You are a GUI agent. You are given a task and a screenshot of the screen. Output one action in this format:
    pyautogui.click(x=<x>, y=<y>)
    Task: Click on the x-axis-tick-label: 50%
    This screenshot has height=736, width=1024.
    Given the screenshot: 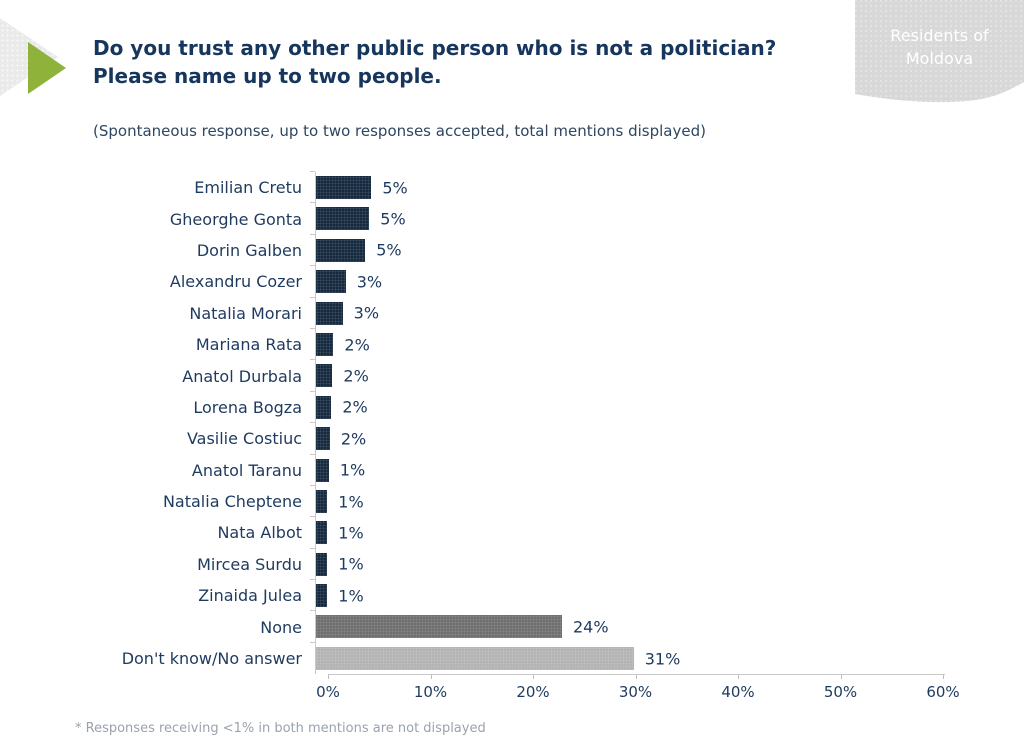 What is the action you would take?
    pyautogui.click(x=840, y=692)
    